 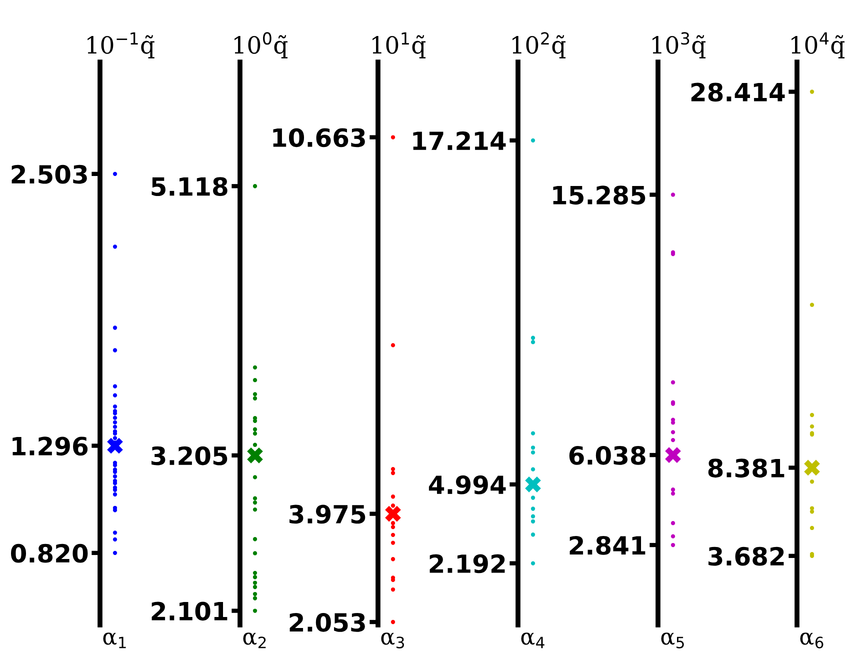 I want to click on y-tick-label: 8.381, so click(x=746, y=468).